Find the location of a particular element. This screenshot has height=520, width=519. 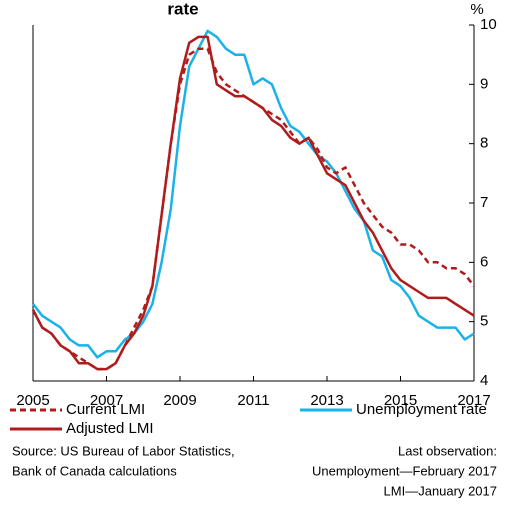

legend-label: Adjusted LMI is located at coordinates (110, 428).